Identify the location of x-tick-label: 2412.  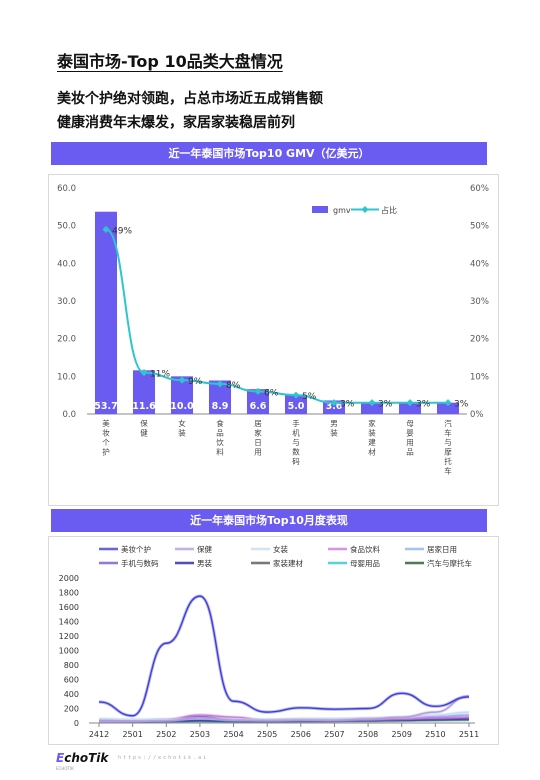
(99, 734).